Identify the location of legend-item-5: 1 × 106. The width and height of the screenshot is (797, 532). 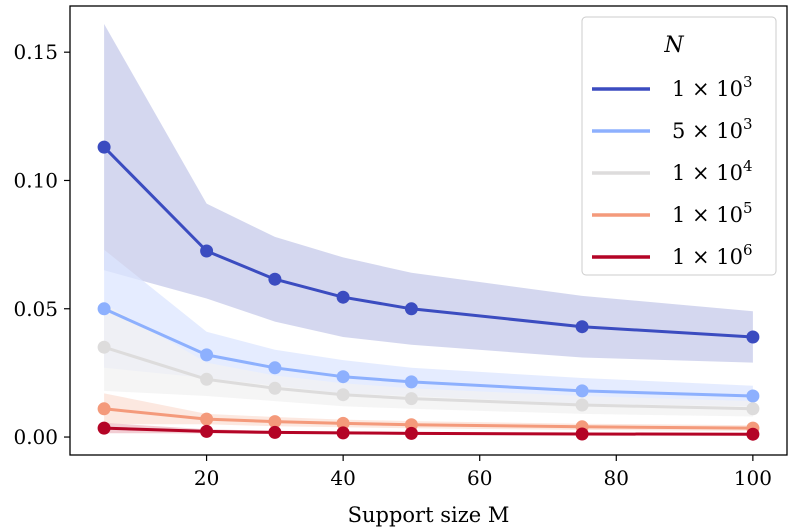
(672, 255).